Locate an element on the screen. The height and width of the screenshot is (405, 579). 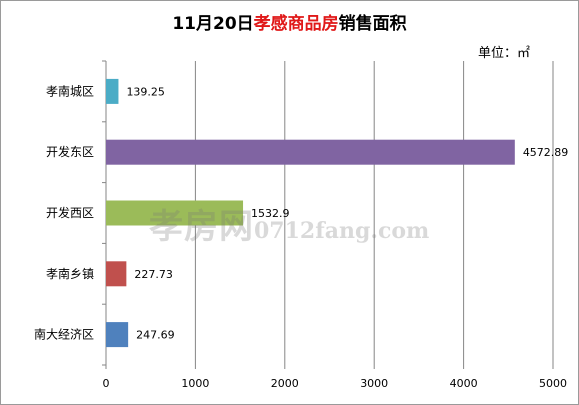
data-label-4: 227.73 is located at coordinates (153, 274).